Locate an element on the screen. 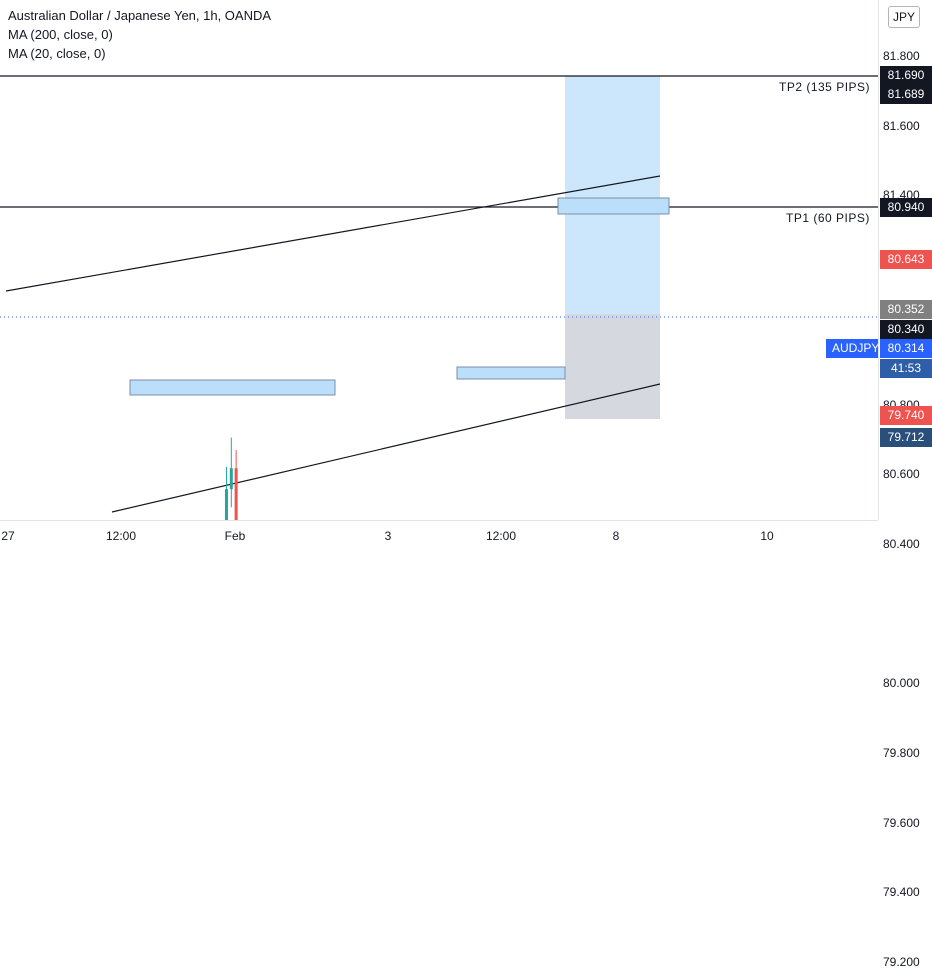 The image size is (932, 969). currency-button: JPY is located at coordinates (904, 17).